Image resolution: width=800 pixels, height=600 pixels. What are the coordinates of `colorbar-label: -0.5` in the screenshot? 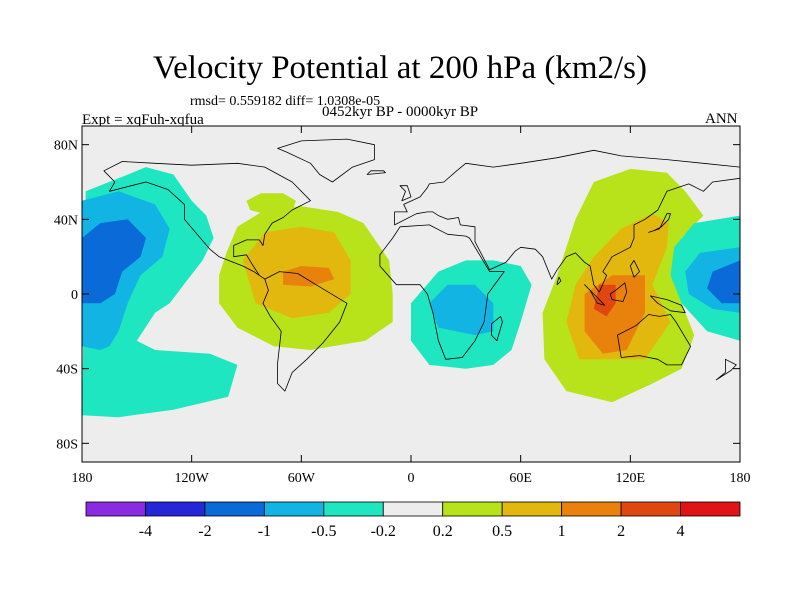 It's located at (323, 531).